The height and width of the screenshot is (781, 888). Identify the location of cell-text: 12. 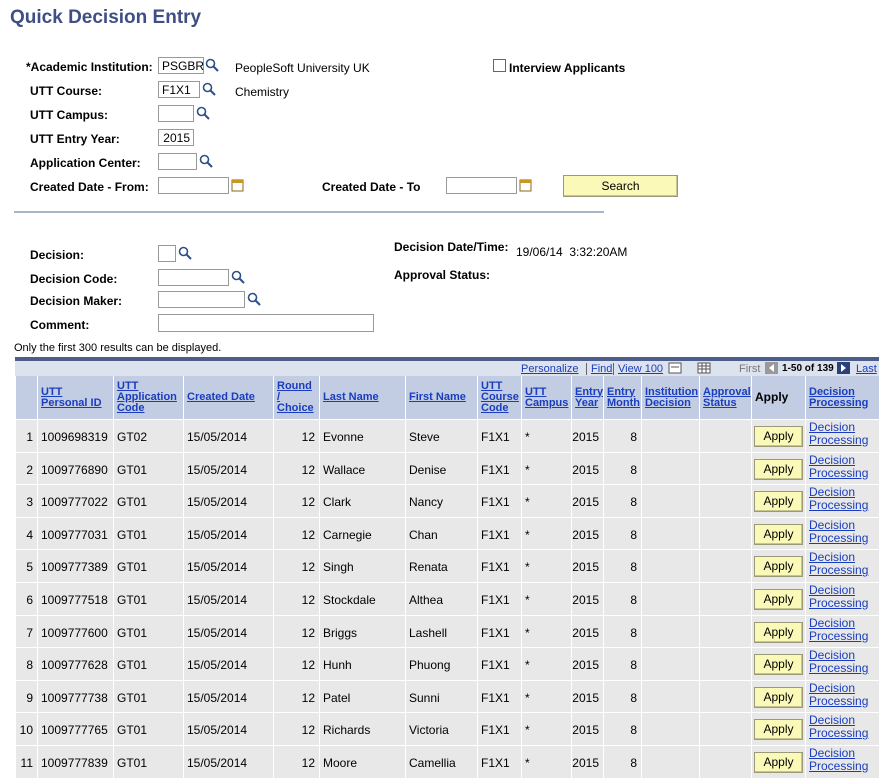
(308, 600).